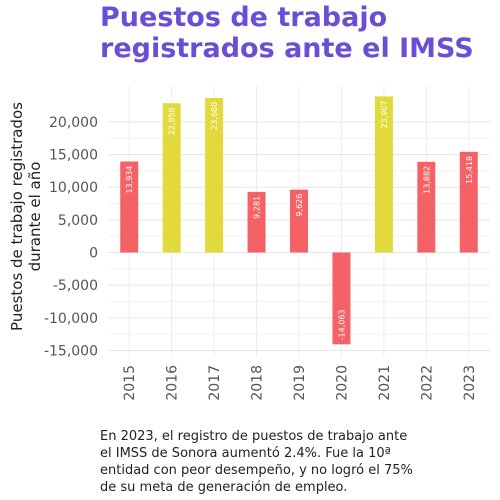  What do you see at coordinates (214, 116) in the screenshot?
I see `value-label-2017: 23,680` at bounding box center [214, 116].